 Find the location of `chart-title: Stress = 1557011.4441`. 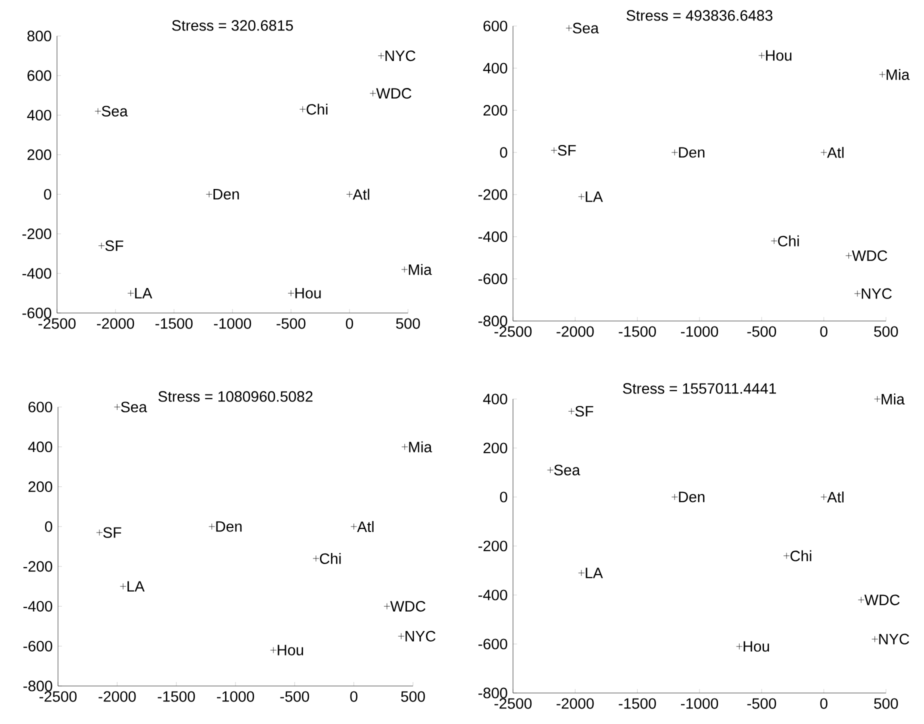

chart-title: Stress = 1557011.4441 is located at coordinates (699, 388).